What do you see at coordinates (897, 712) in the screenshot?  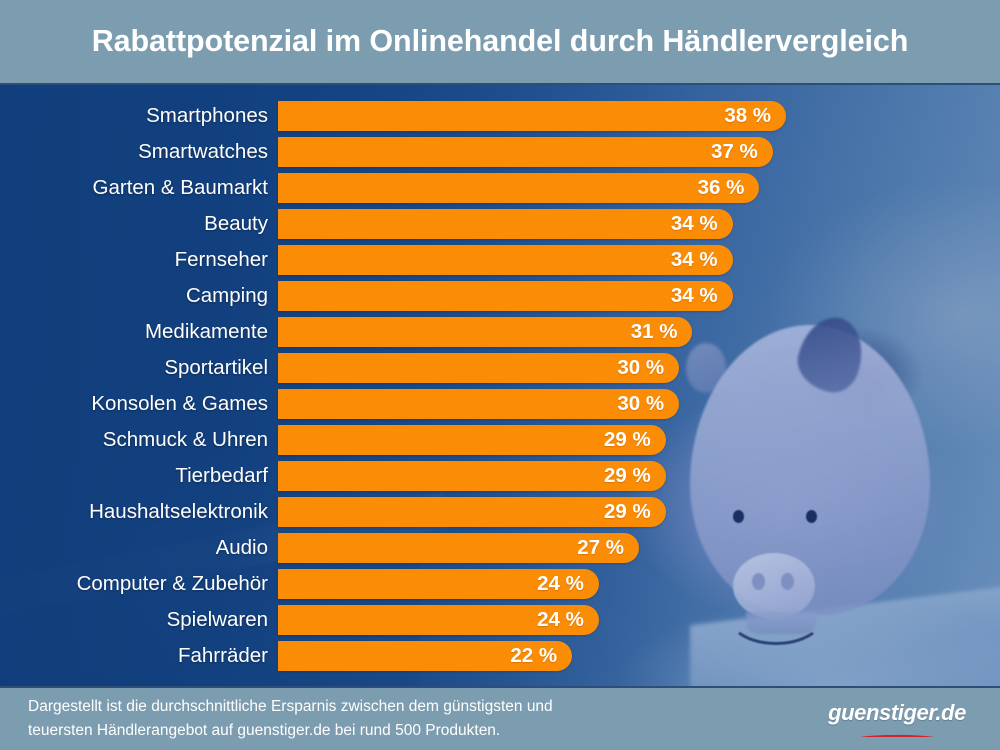 I see `logo-wordmark: guenstiger.de` at bounding box center [897, 712].